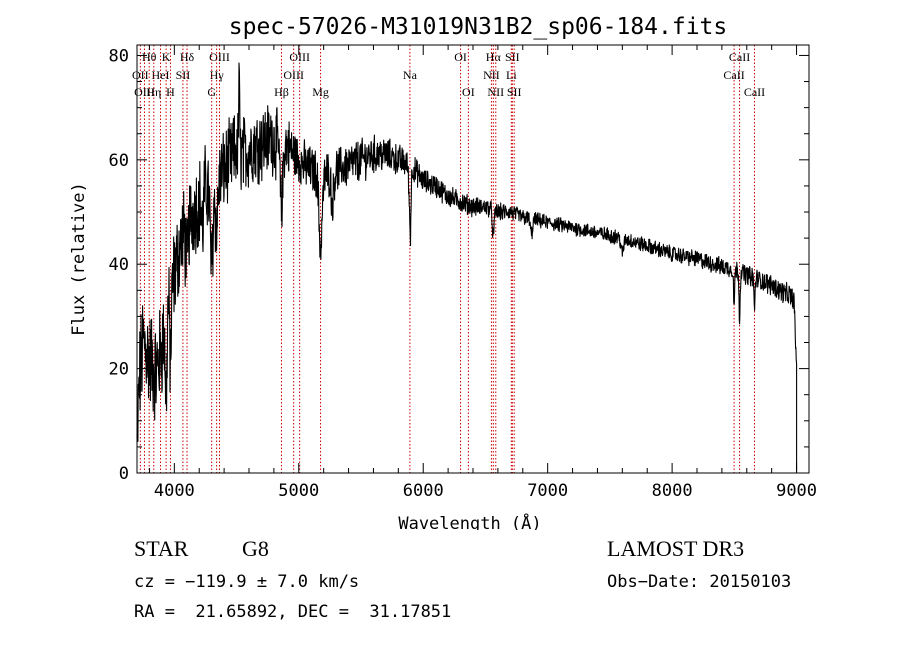 This screenshot has width=900, height=649. What do you see at coordinates (672, 491) in the screenshot?
I see `x-tick-label-4: 8000` at bounding box center [672, 491].